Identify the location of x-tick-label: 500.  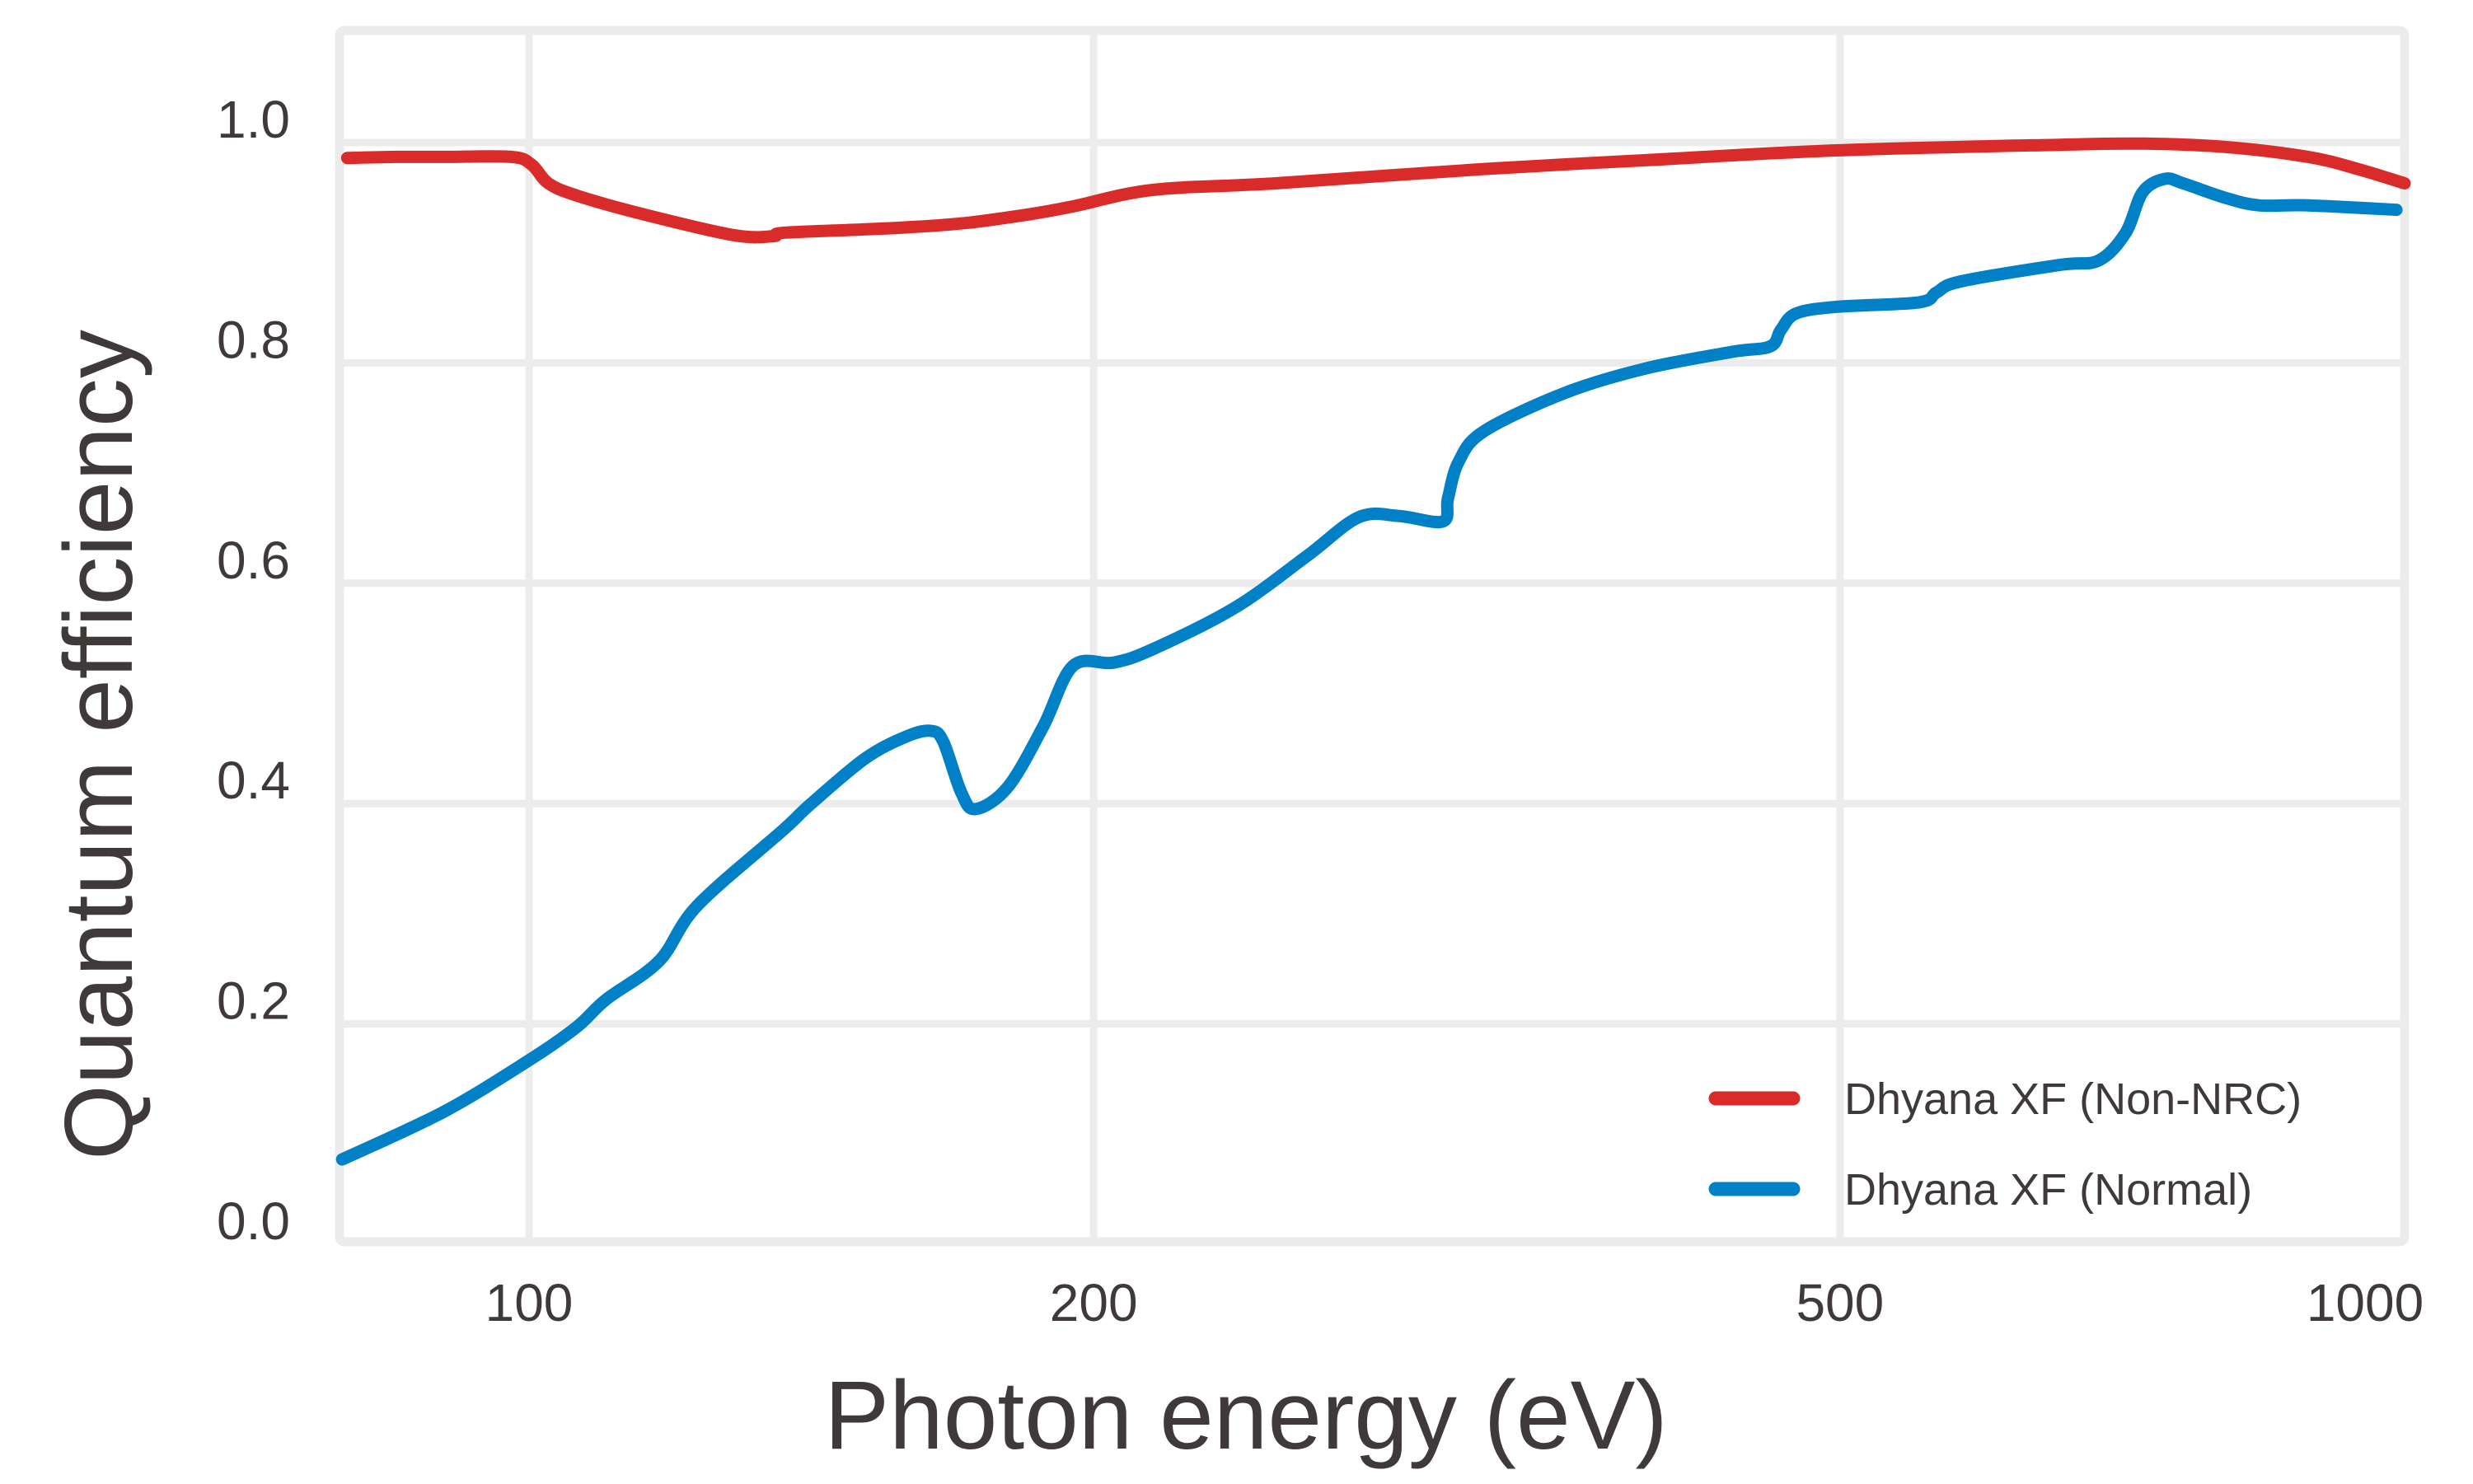
(1840, 1303).